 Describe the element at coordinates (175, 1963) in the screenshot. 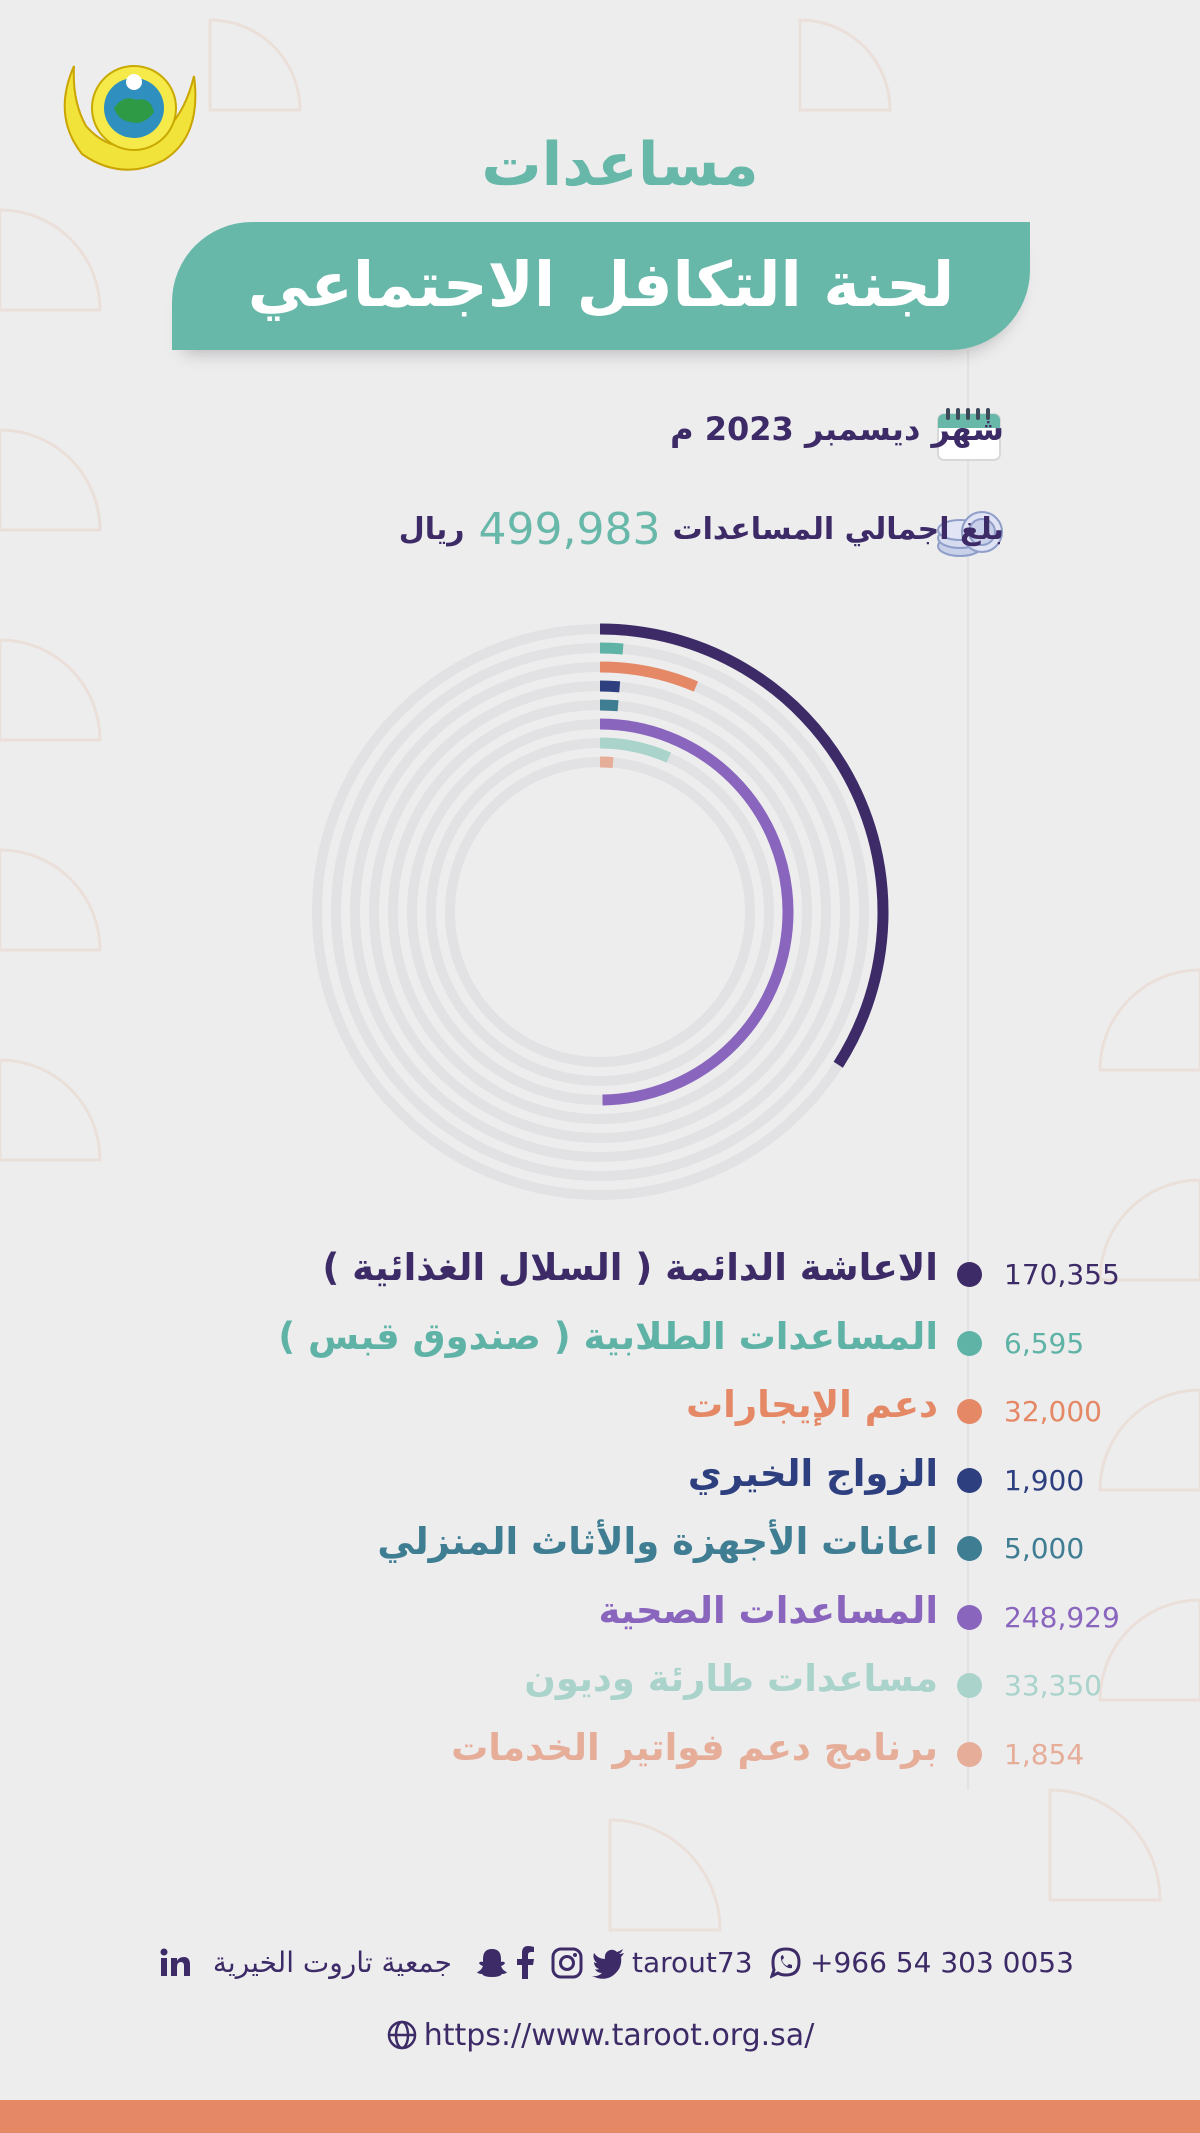

I see `linkedin-icon` at that location.